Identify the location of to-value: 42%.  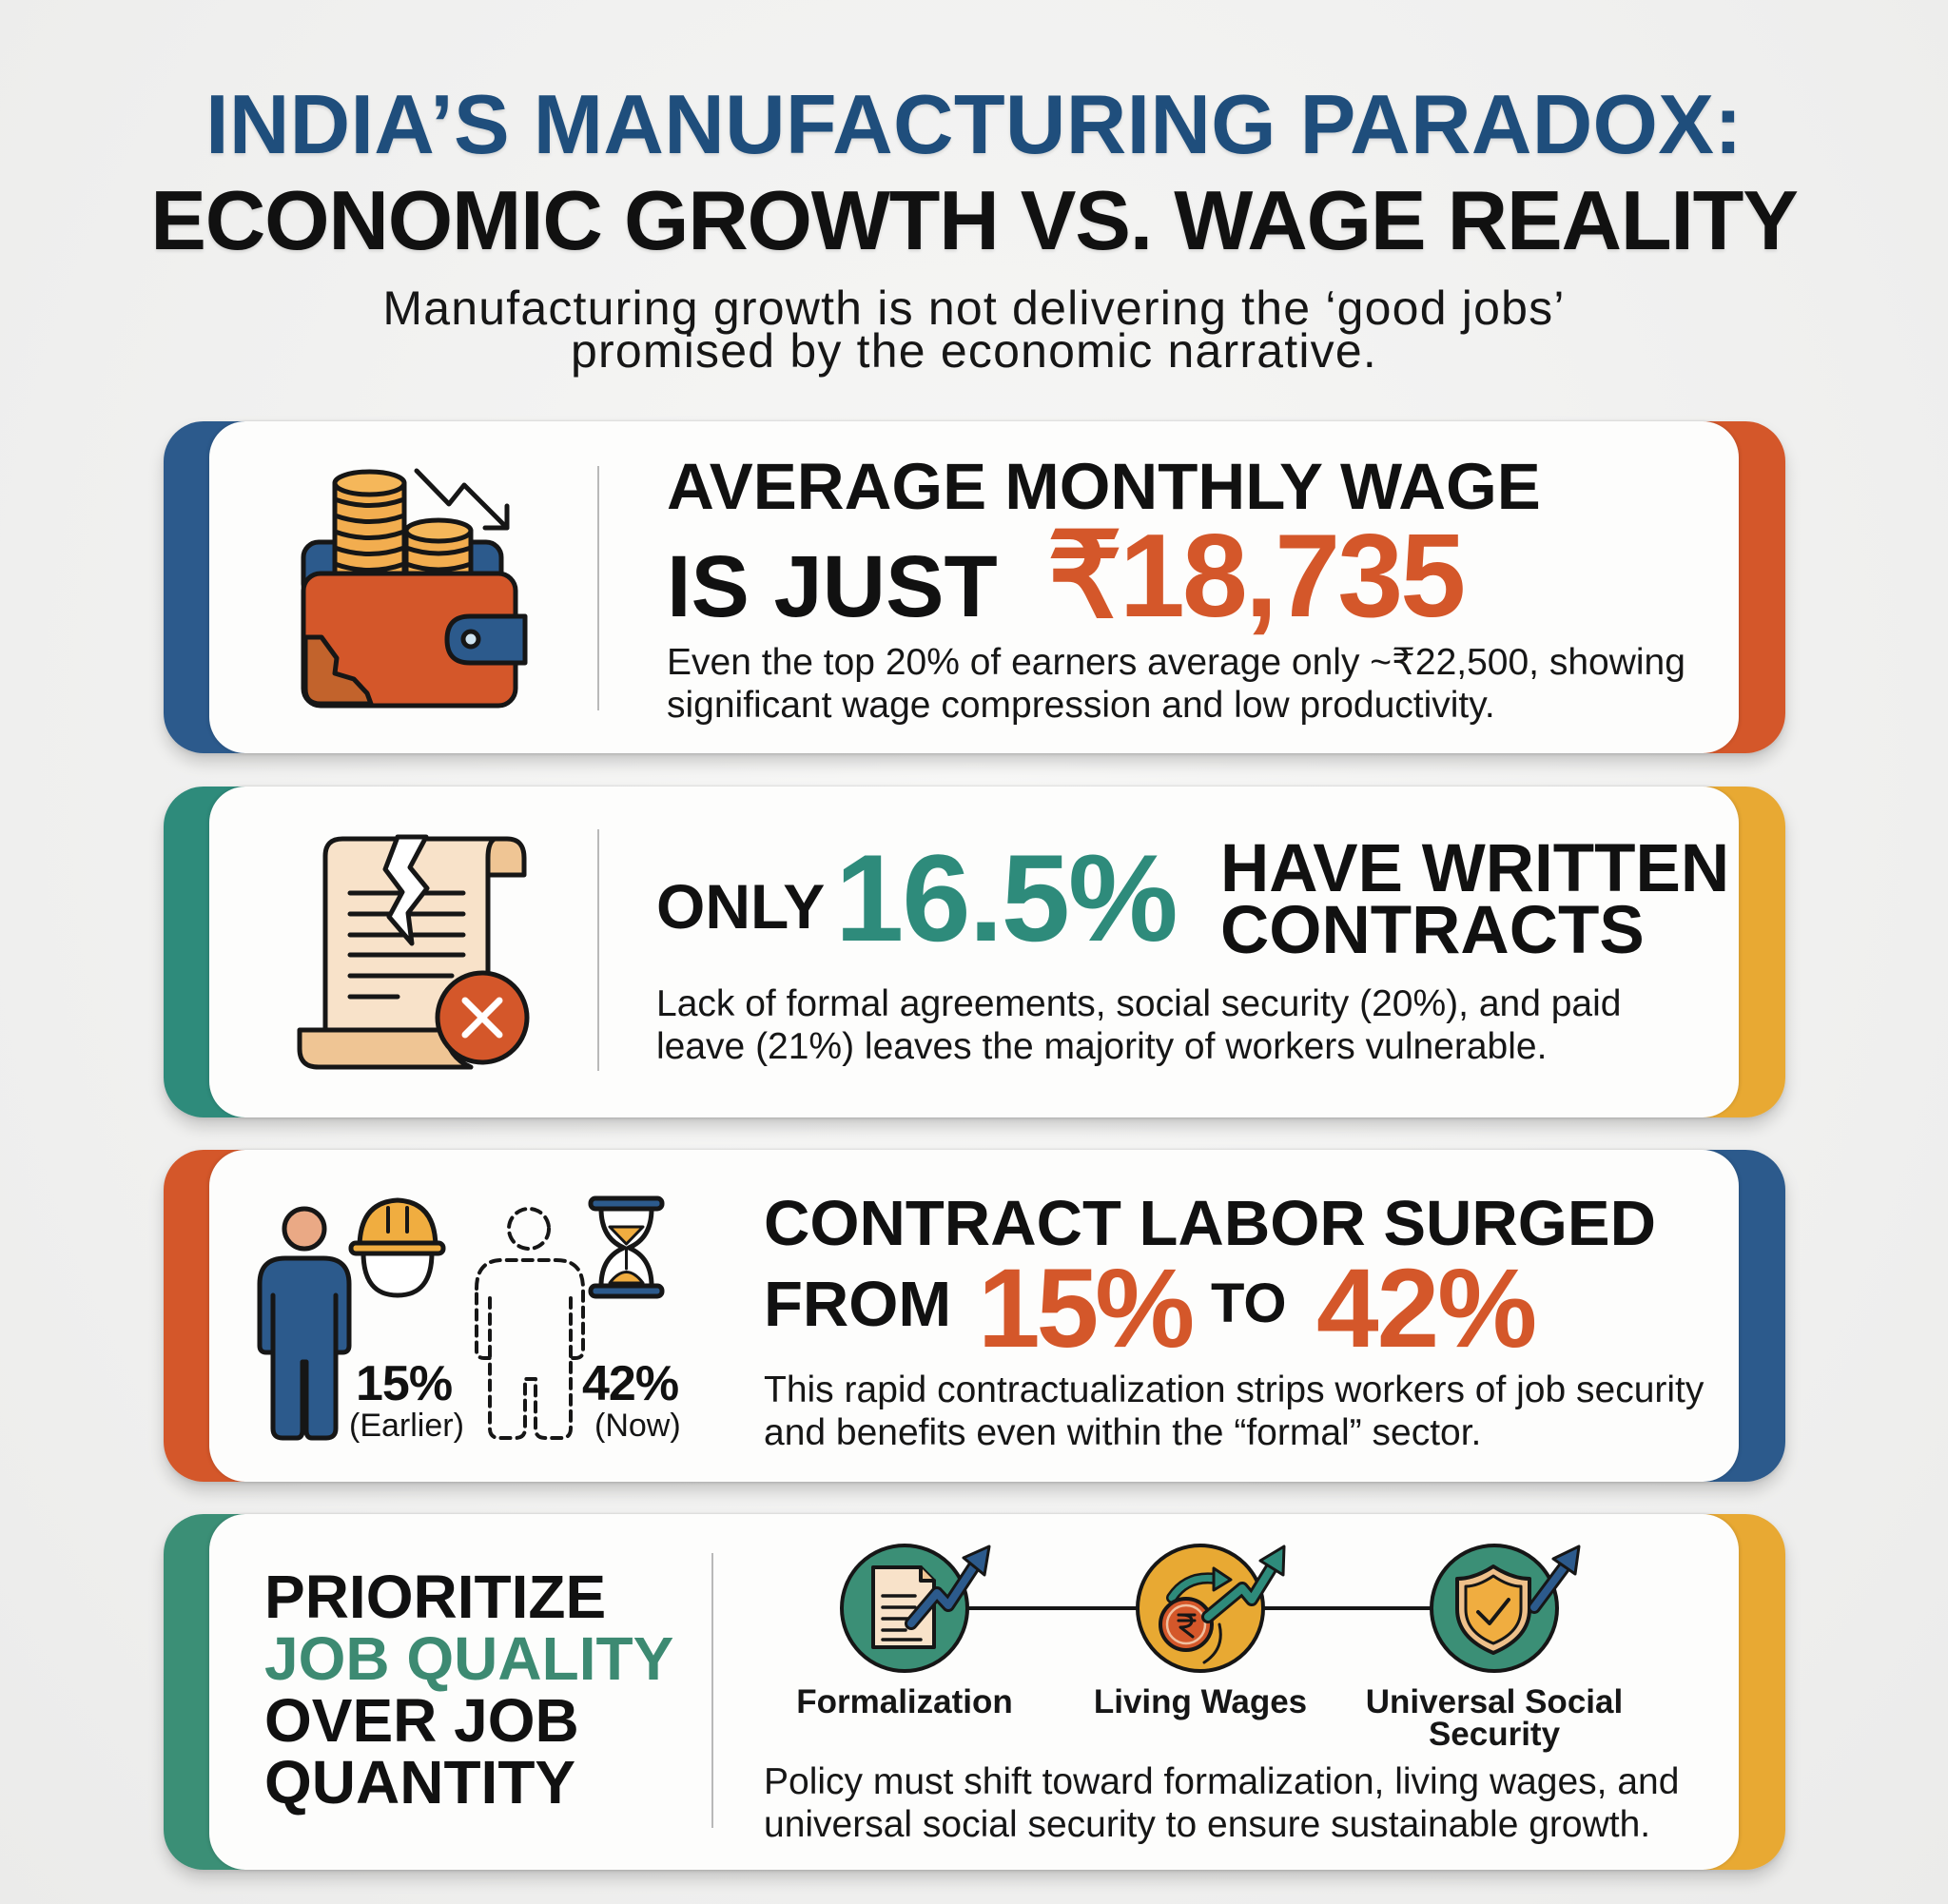
(1427, 1308).